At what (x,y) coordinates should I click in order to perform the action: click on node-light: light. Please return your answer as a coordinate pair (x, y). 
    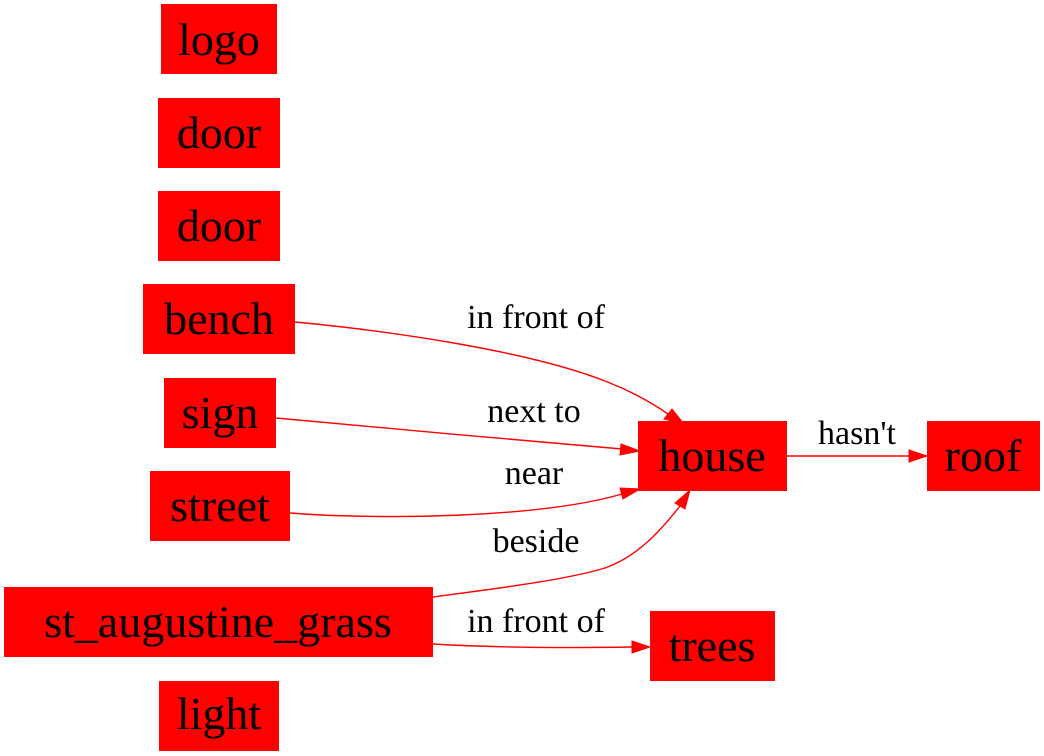
    Looking at the image, I should click on (219, 716).